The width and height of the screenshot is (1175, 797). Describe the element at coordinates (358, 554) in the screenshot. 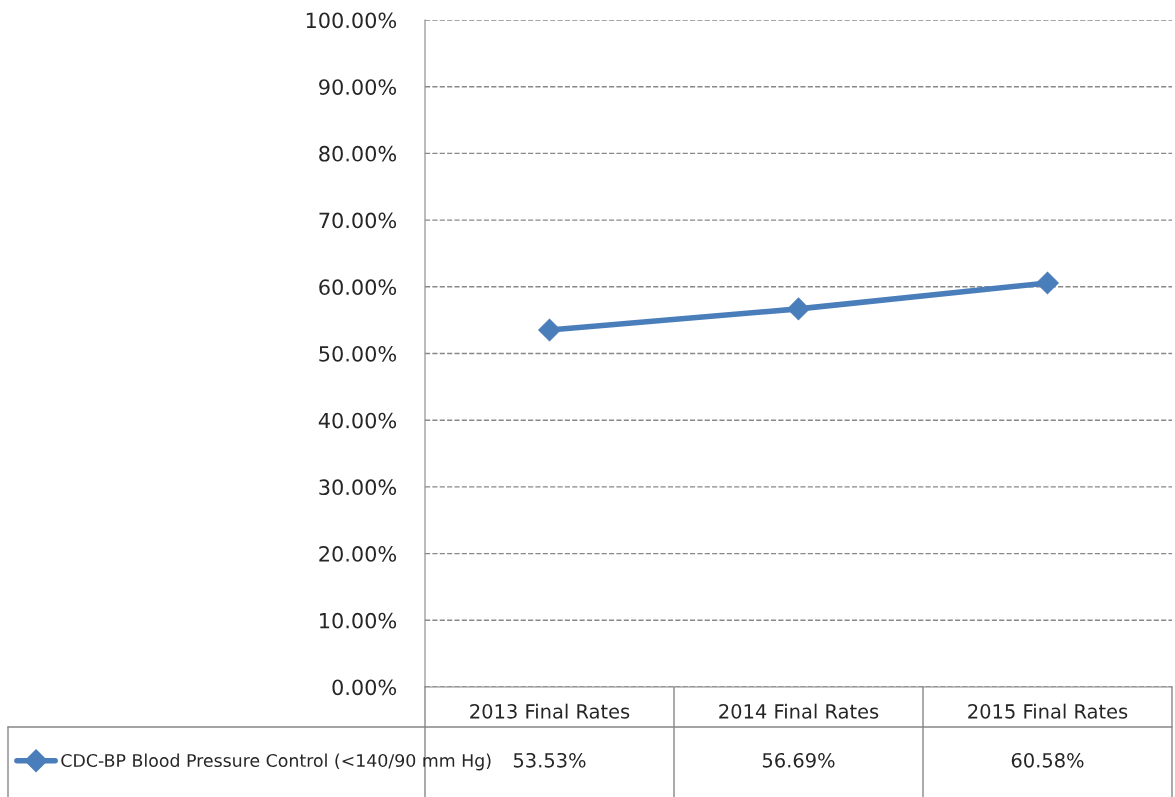

I see `y-tick-label: 20.00%` at that location.